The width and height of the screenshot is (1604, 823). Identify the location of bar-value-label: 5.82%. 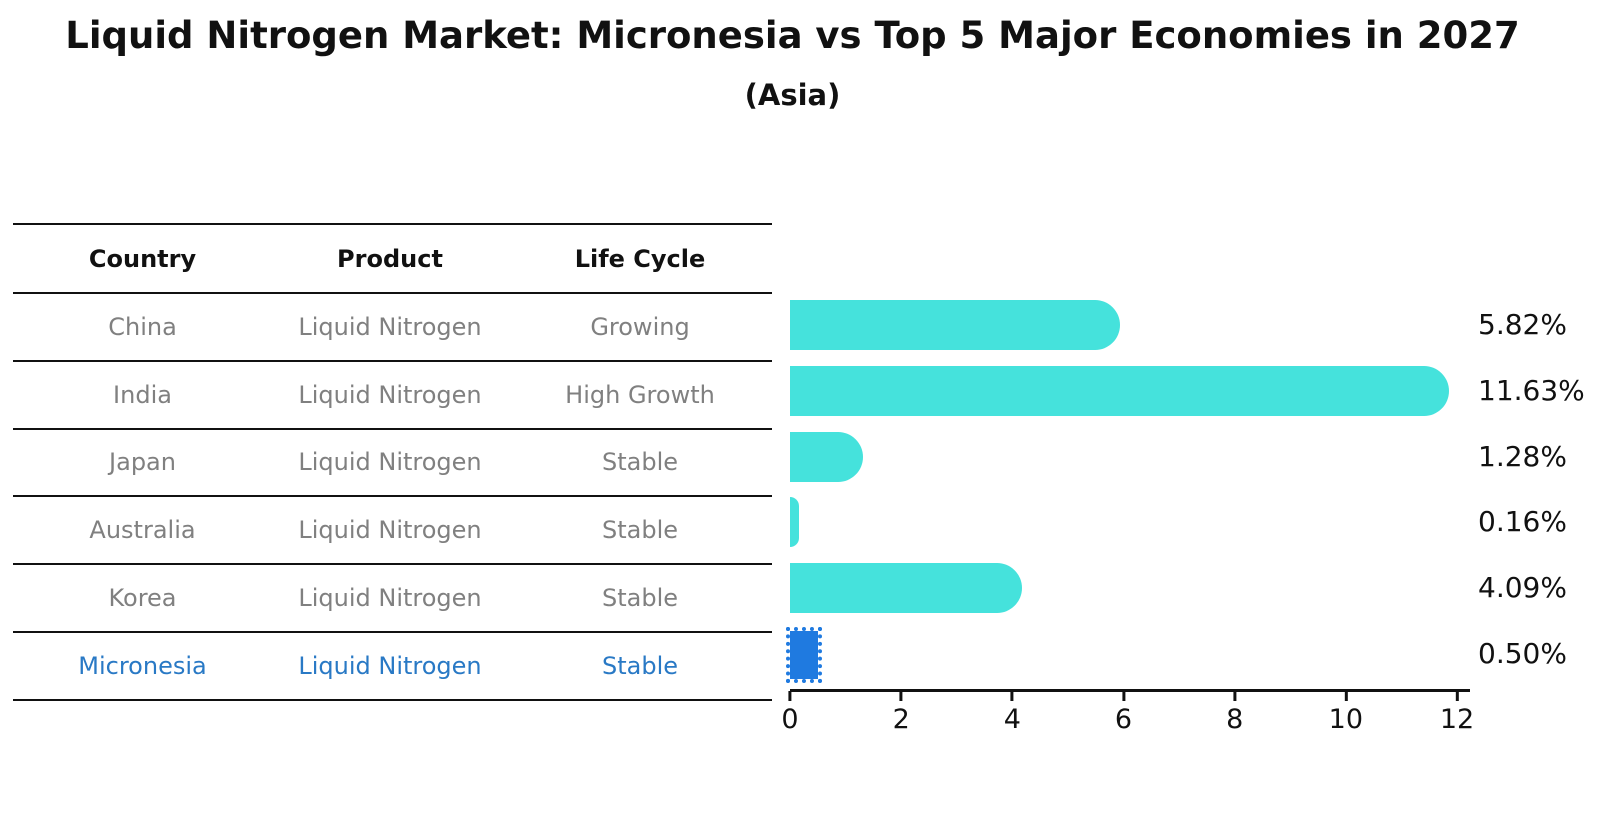
(1522, 324).